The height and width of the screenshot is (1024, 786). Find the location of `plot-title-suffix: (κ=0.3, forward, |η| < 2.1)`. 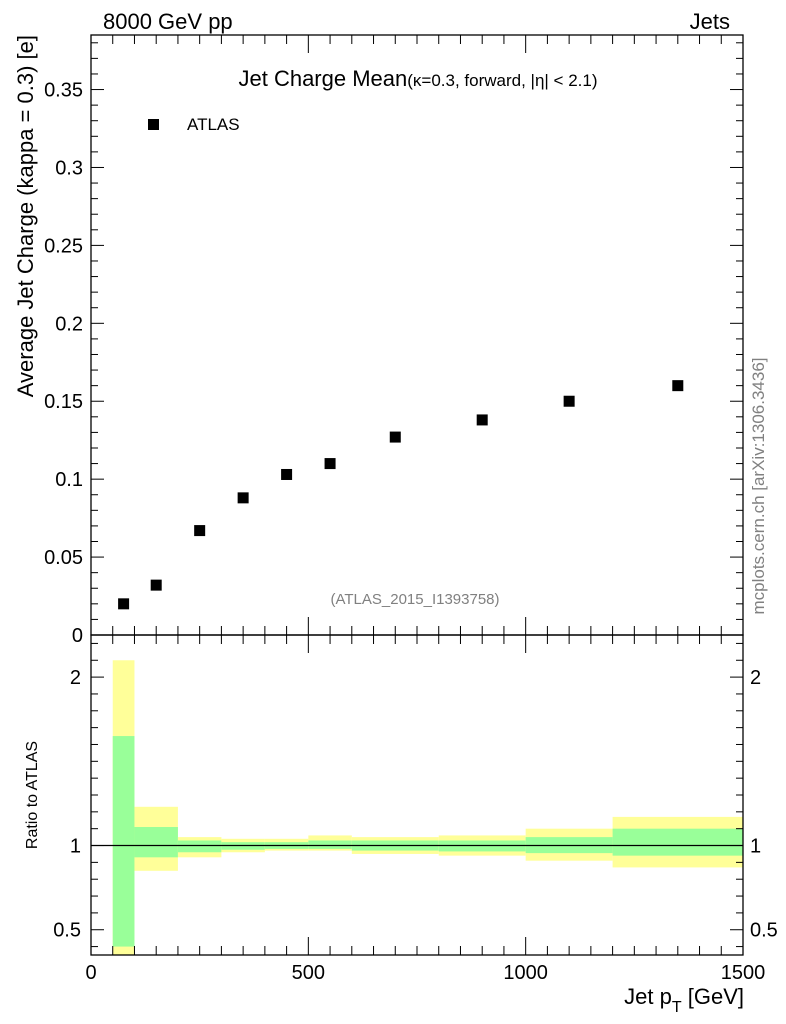

plot-title-suffix: (κ=0.3, forward, |η| < 2.1) is located at coordinates (502, 80).